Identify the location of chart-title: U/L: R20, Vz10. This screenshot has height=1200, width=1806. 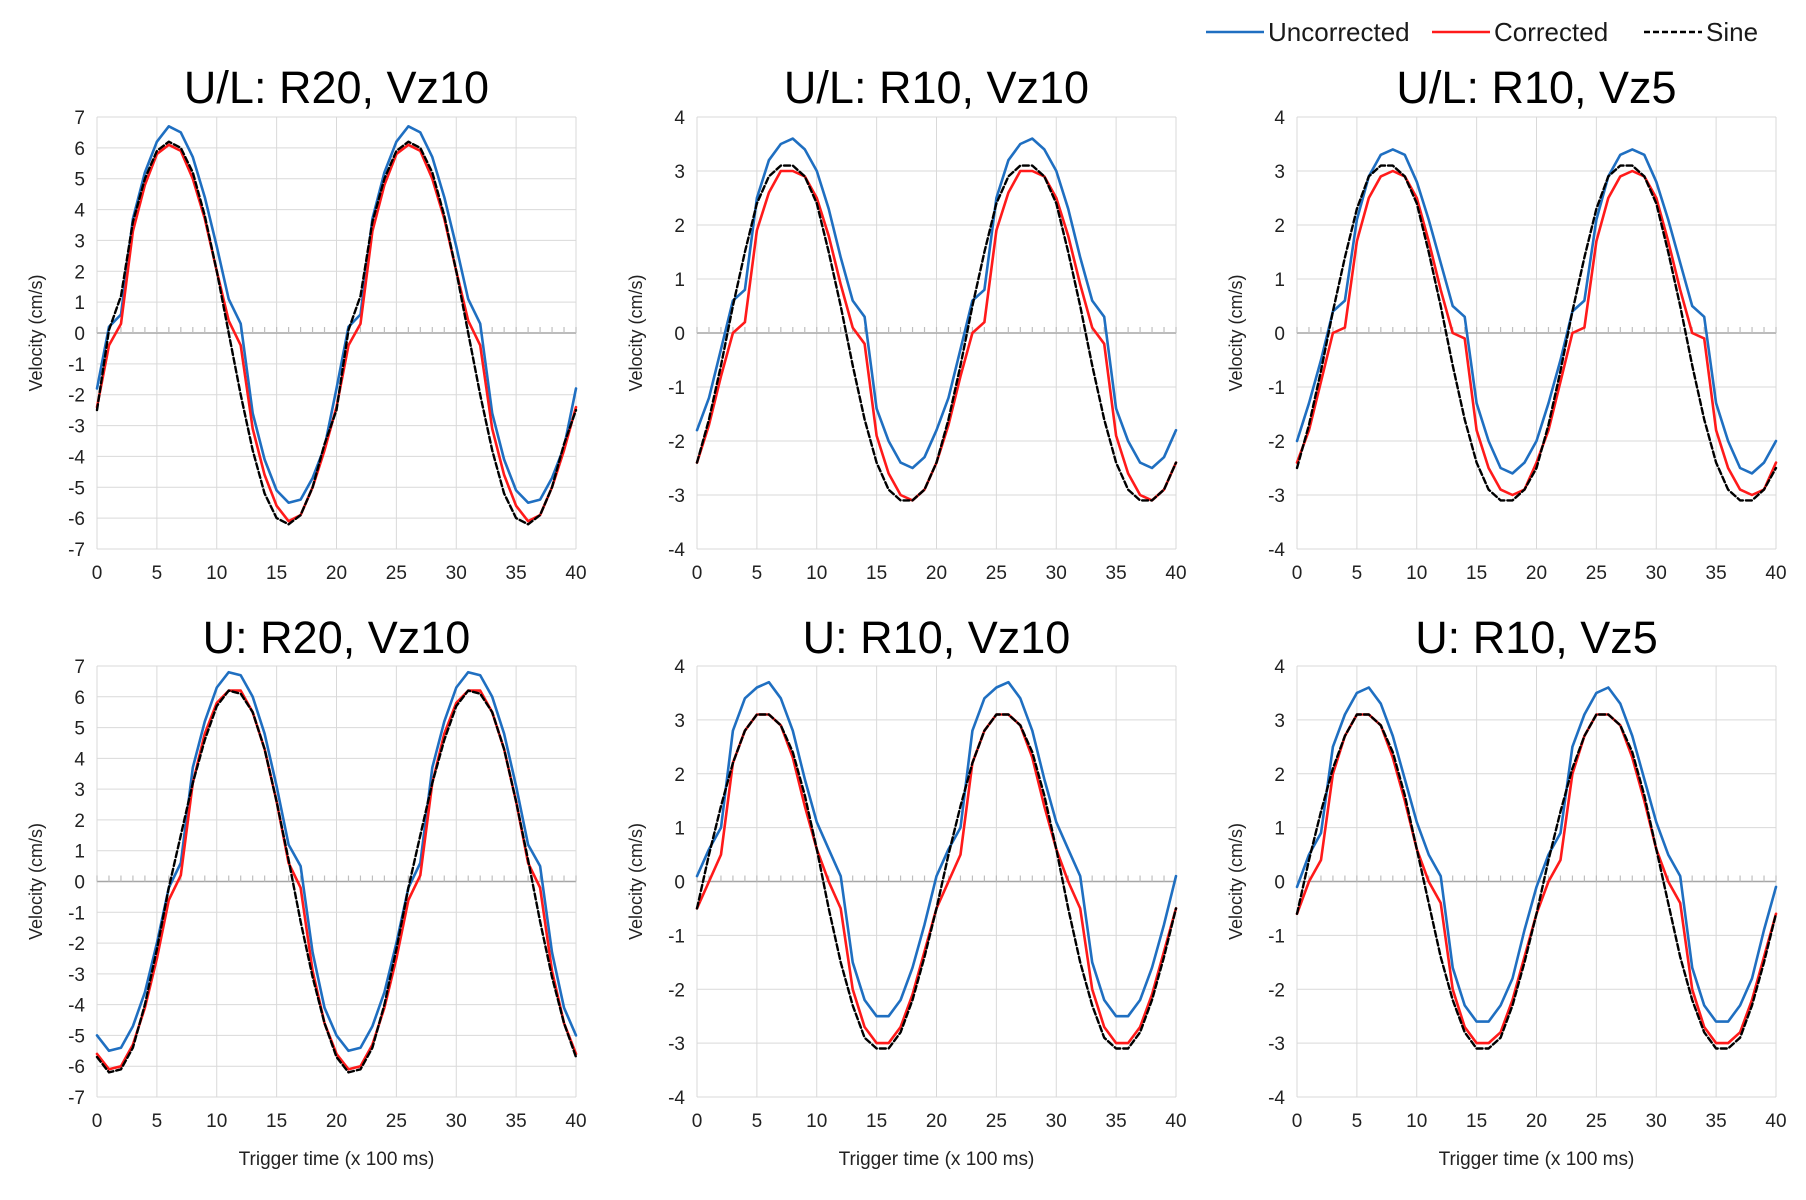
(336, 87).